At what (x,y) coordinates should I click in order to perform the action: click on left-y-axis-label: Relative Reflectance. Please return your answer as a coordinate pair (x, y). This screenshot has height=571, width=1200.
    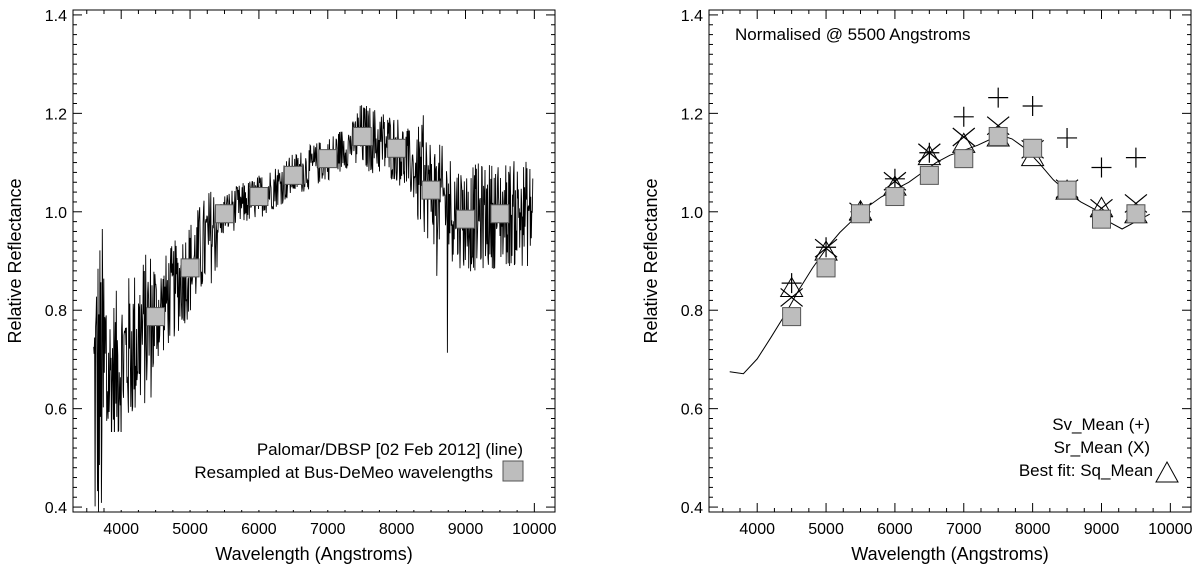
    Looking at the image, I should click on (15, 260).